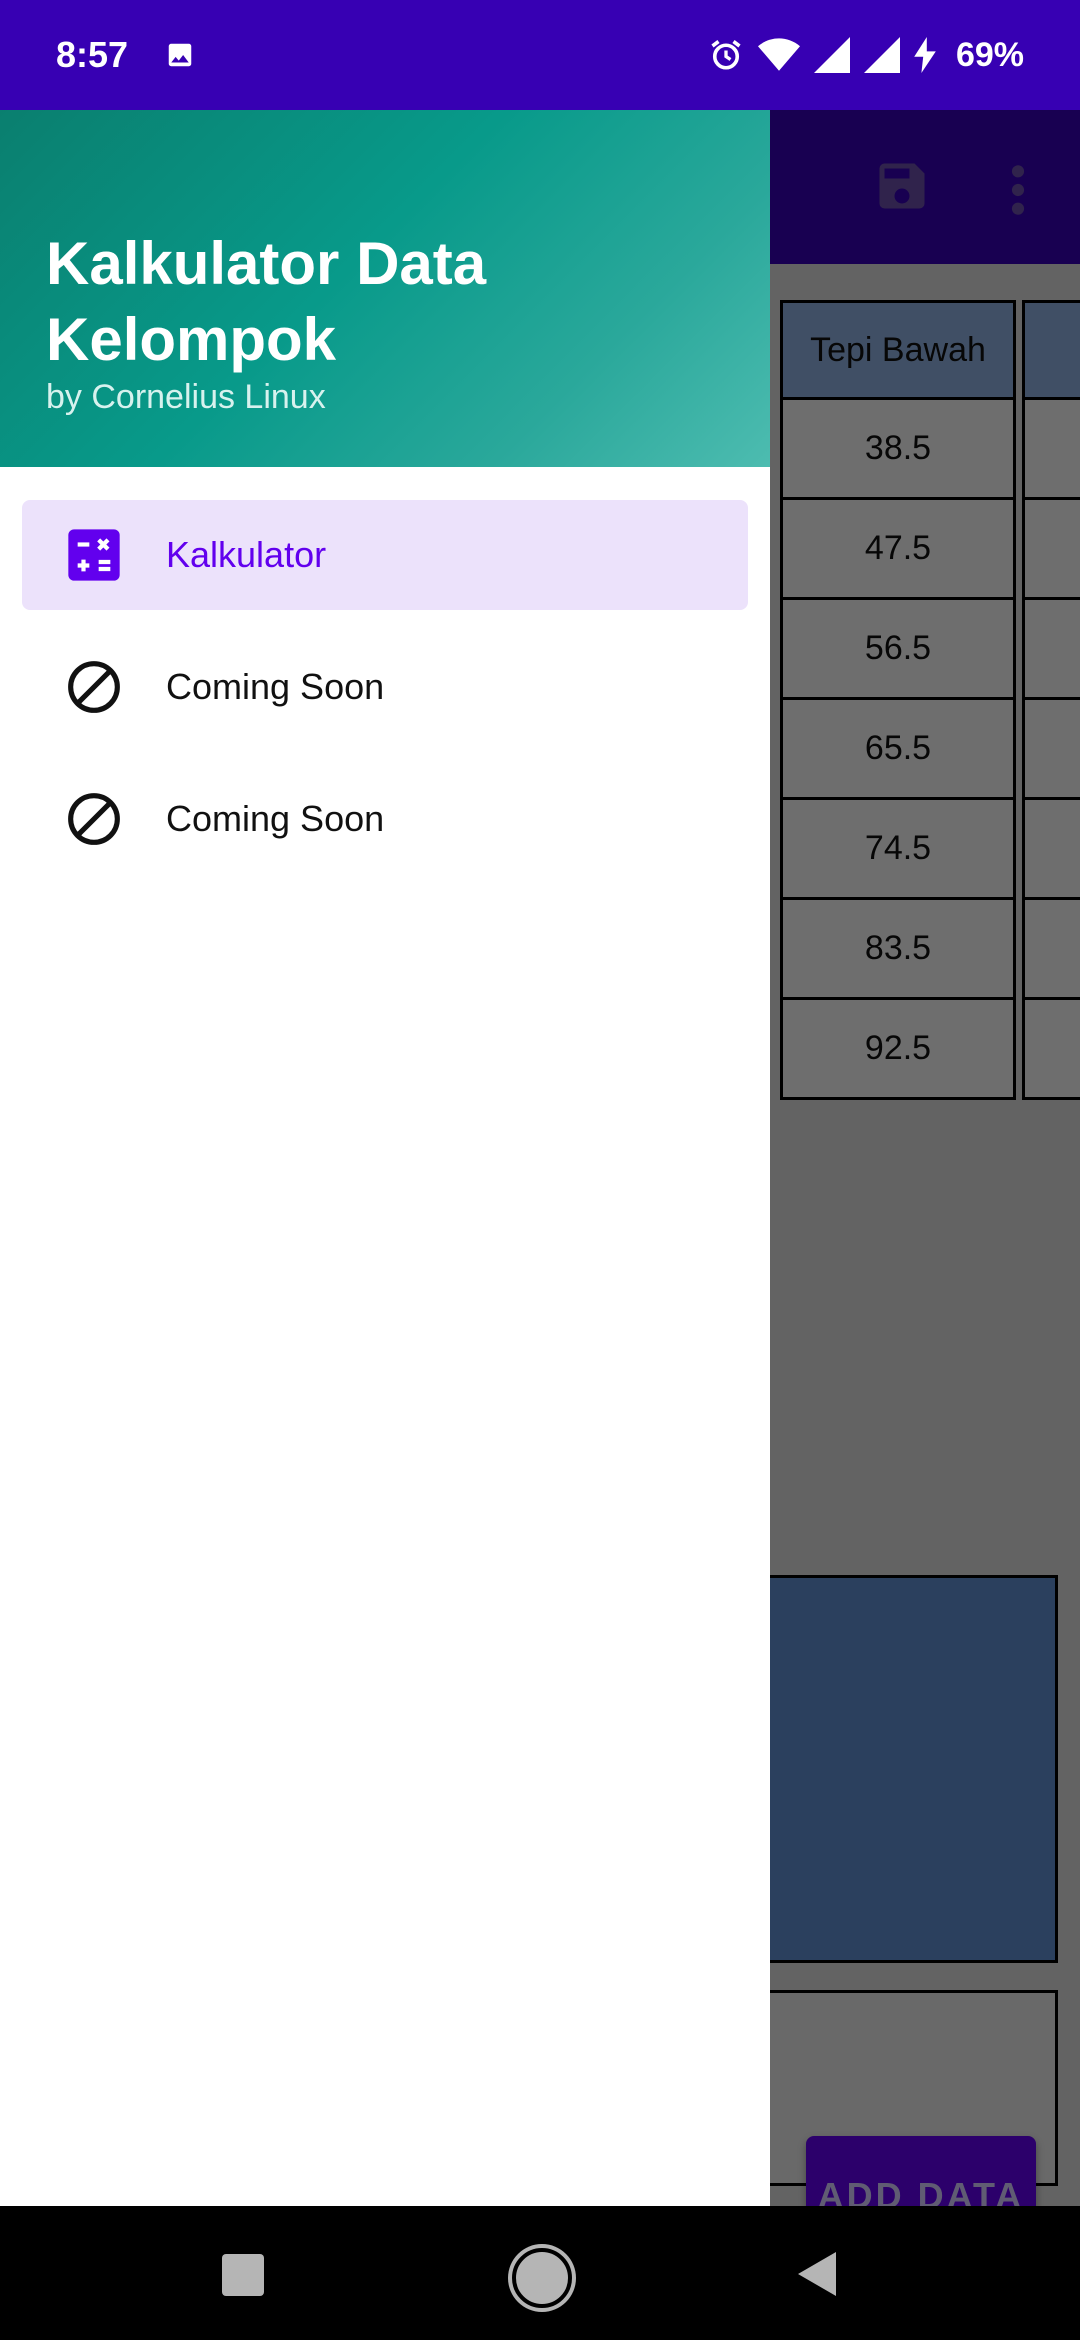 Image resolution: width=1080 pixels, height=2340 pixels. I want to click on nav-item-kalkulator: Kalkulator, so click(385, 555).